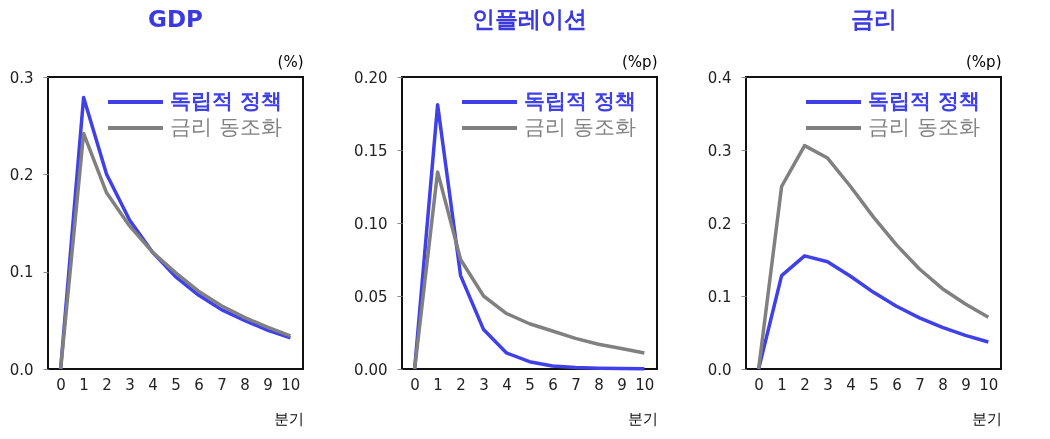 The width and height of the screenshot is (1050, 439). What do you see at coordinates (371, 77) in the screenshot?
I see `y-tick-label: 0.20` at bounding box center [371, 77].